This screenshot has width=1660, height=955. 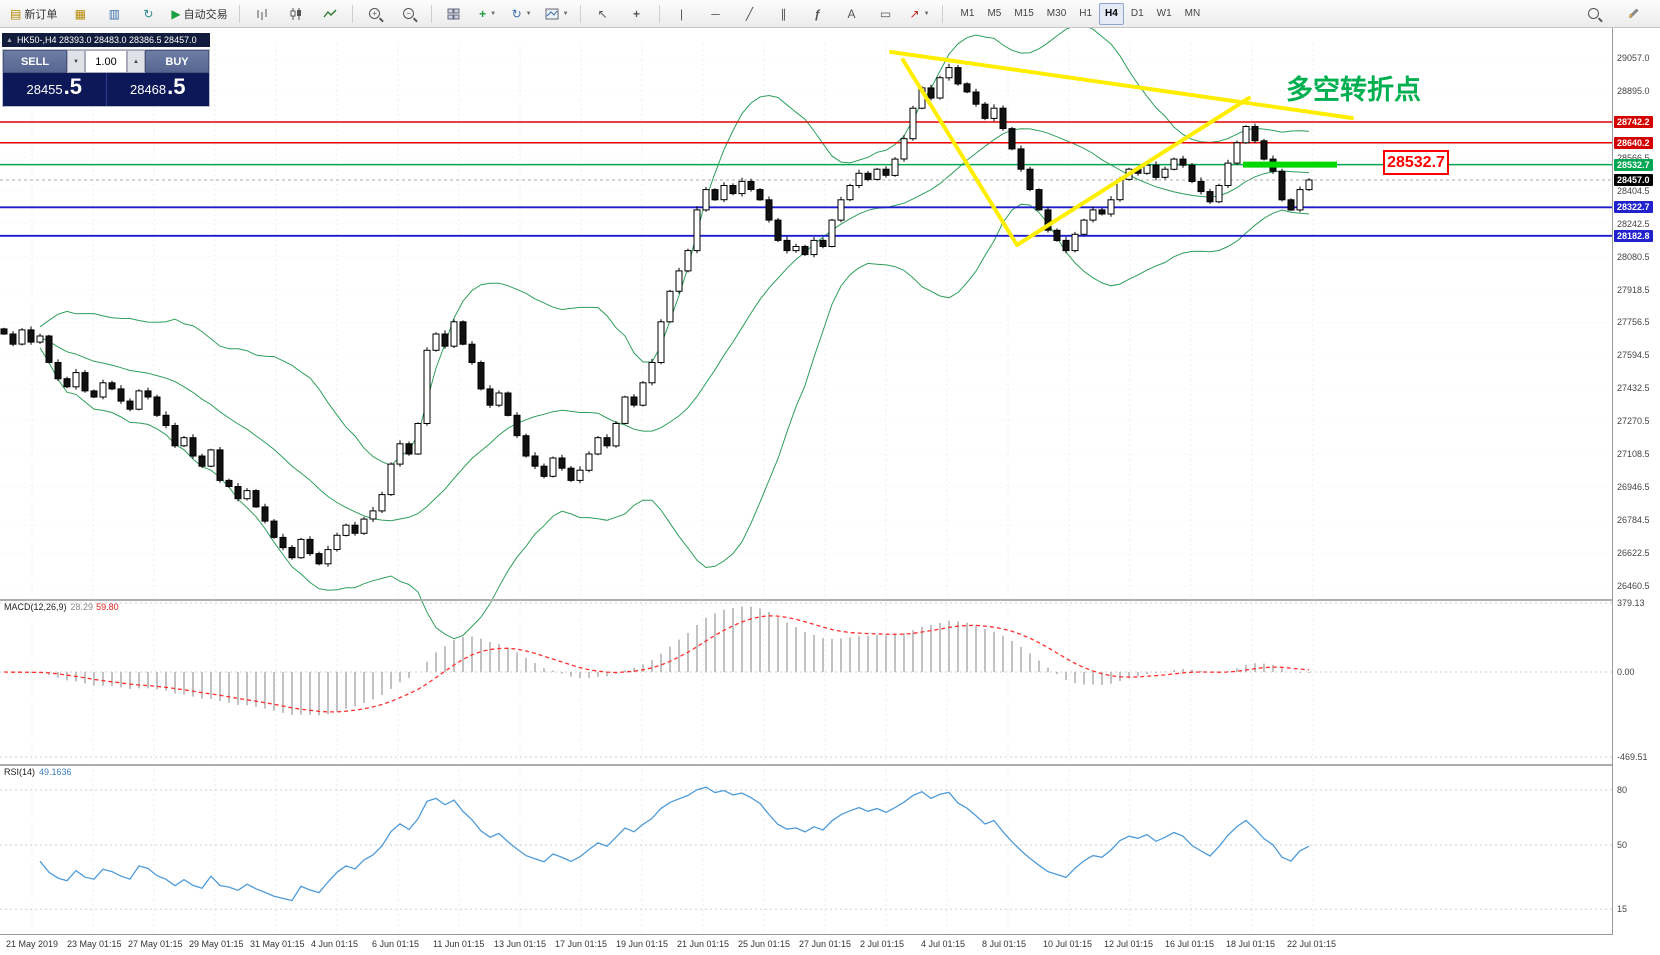 What do you see at coordinates (55, 89) in the screenshot?
I see `sell-price: 28455 .5` at bounding box center [55, 89].